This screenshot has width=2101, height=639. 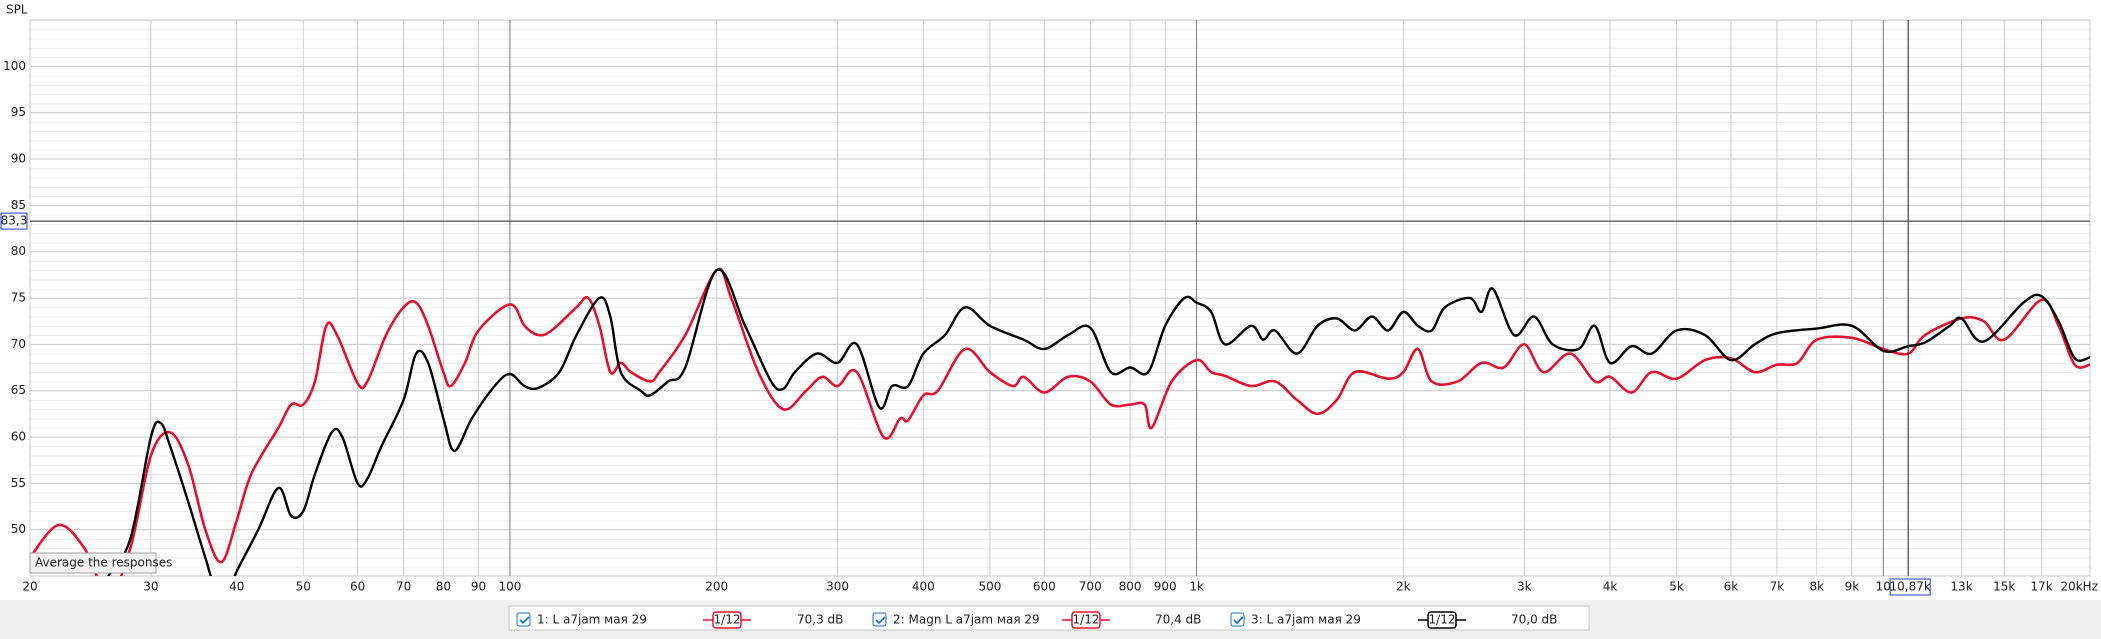 What do you see at coordinates (2079, 587) in the screenshot?
I see `x-tick-label: 20kHz` at bounding box center [2079, 587].